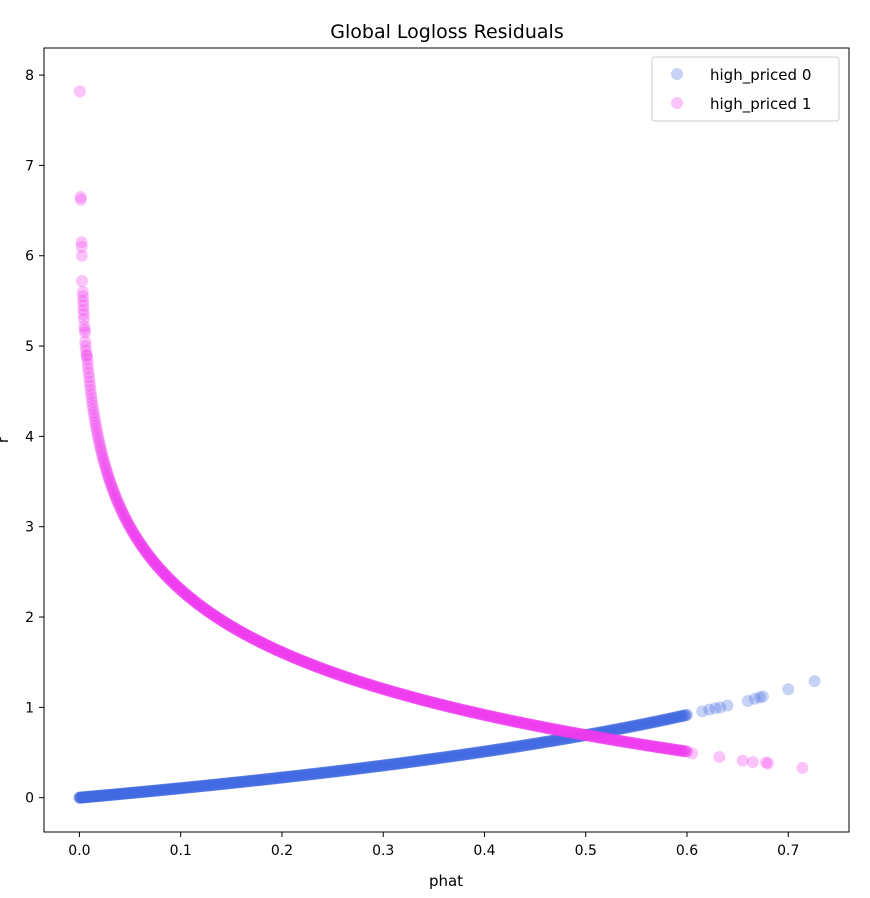 This screenshot has width=870, height=898. Describe the element at coordinates (760, 75) in the screenshot. I see `legend-label-high-priced-0: high_priced 0` at that location.